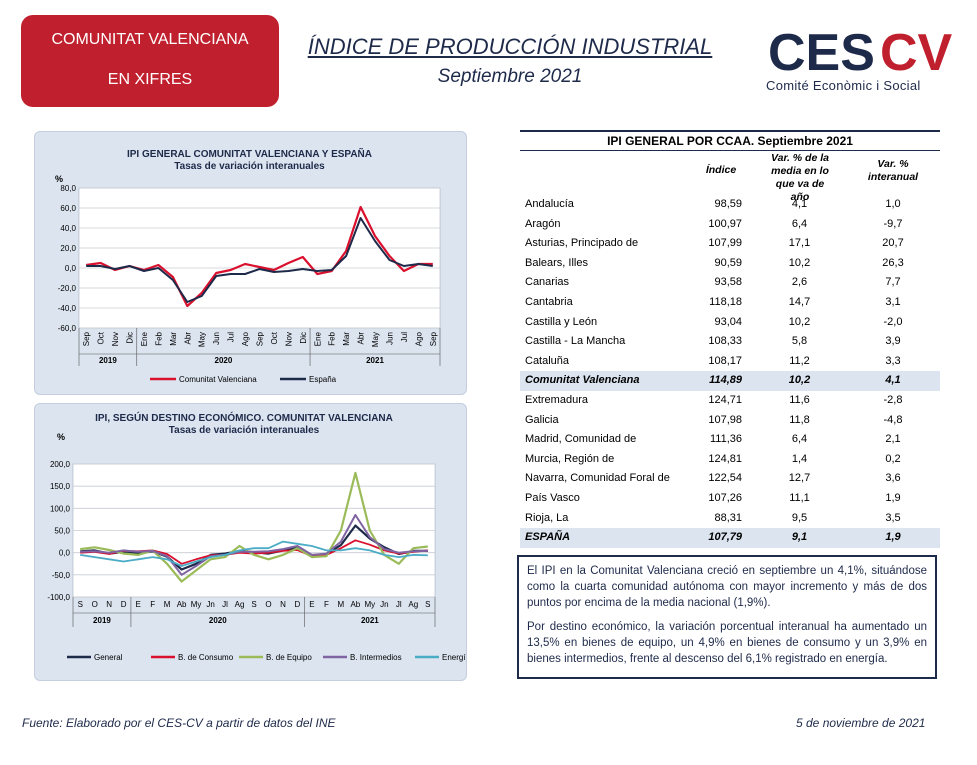 This screenshot has width=977, height=765. I want to click on legend-label: B. de Equipo, so click(289, 657).